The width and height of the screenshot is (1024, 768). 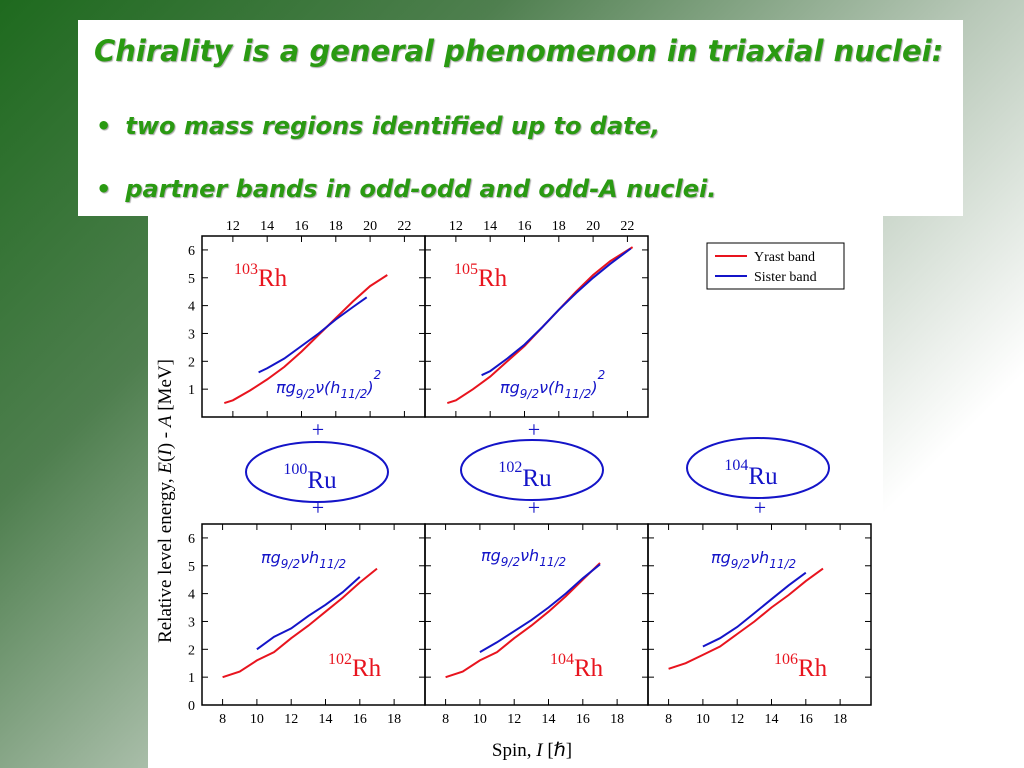 I want to click on plot-panel-104rh: 8 10 12 14 16 18 104Rh πg9/2νh11/2, so click(x=536, y=625).